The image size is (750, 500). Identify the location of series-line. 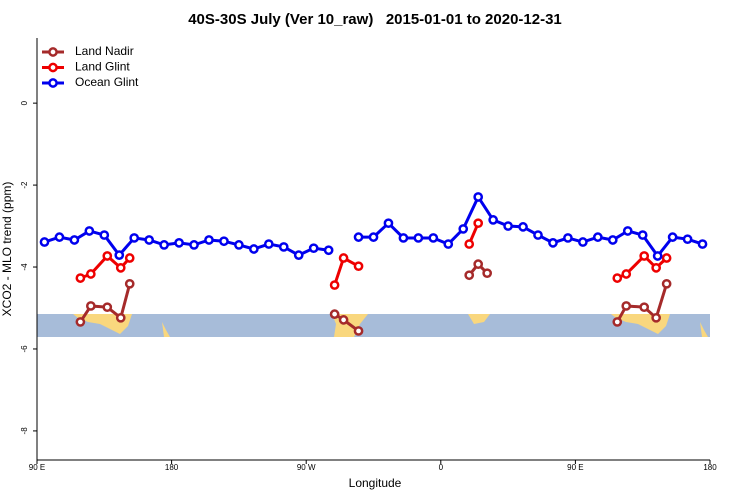
(373, 226).